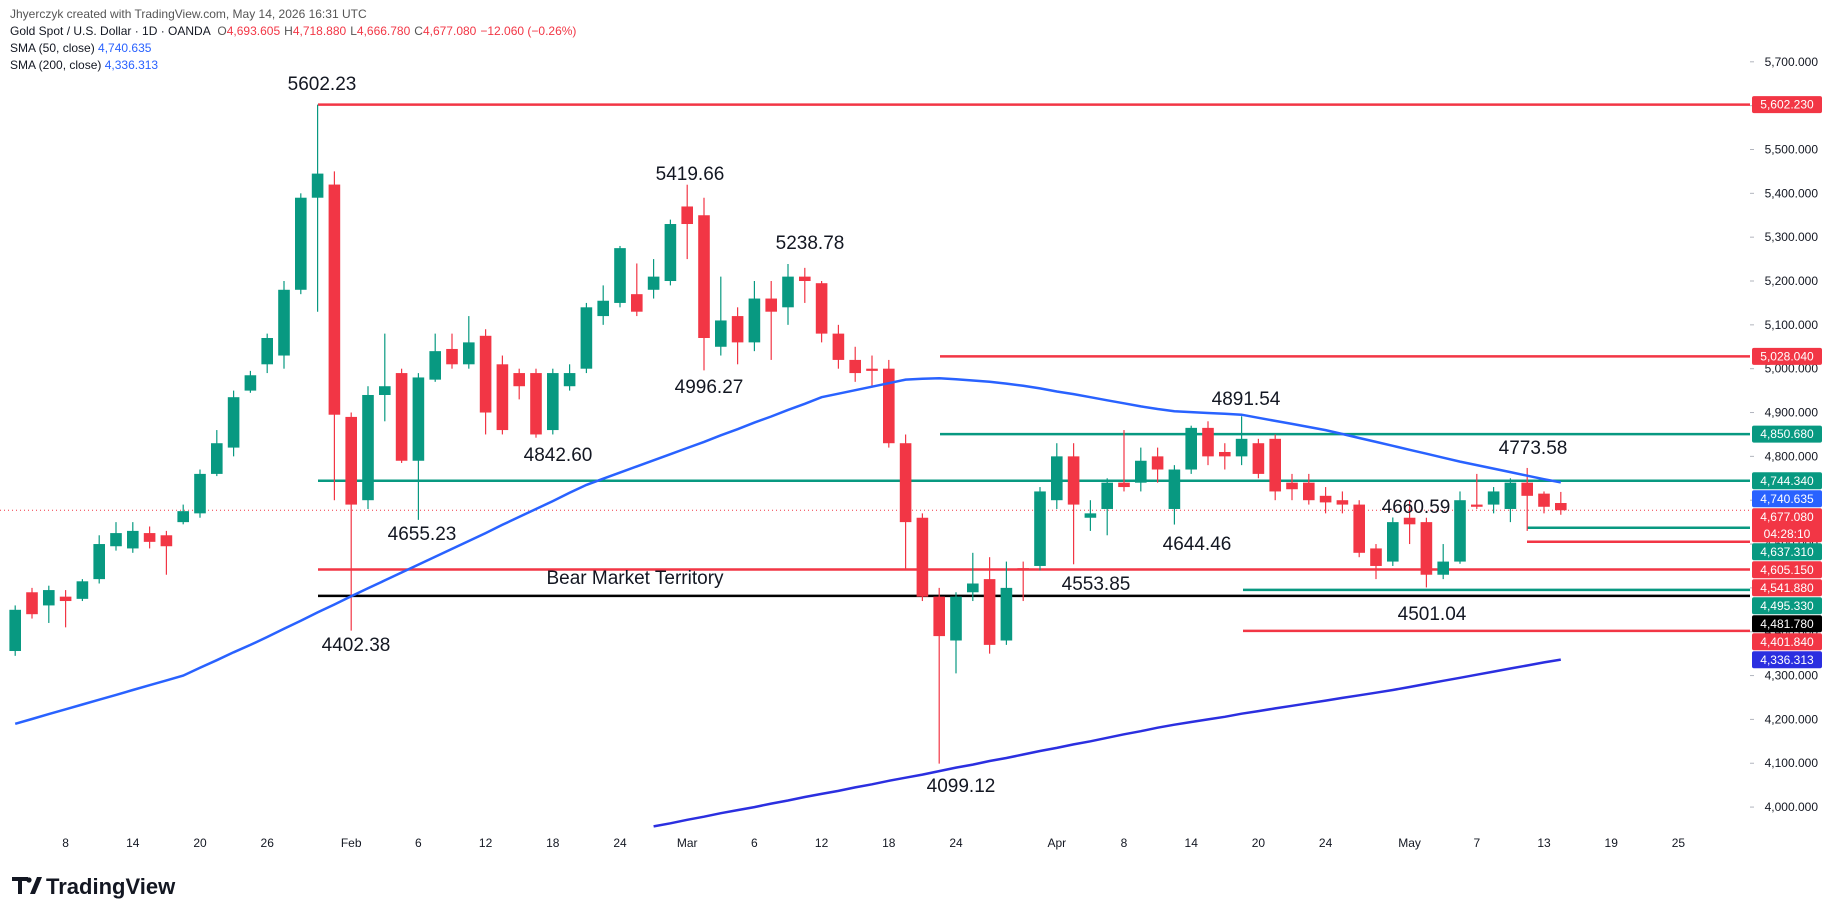 The width and height of the screenshot is (1835, 917). I want to click on price-tag-label: 4,495.330, so click(1787, 606).